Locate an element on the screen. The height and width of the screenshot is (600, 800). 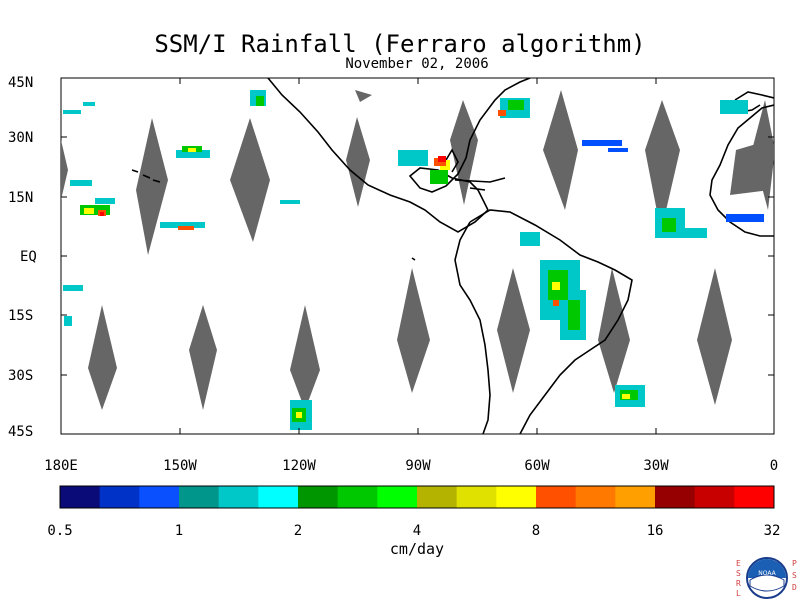
colorbar-label-4: 4 is located at coordinates (417, 531).